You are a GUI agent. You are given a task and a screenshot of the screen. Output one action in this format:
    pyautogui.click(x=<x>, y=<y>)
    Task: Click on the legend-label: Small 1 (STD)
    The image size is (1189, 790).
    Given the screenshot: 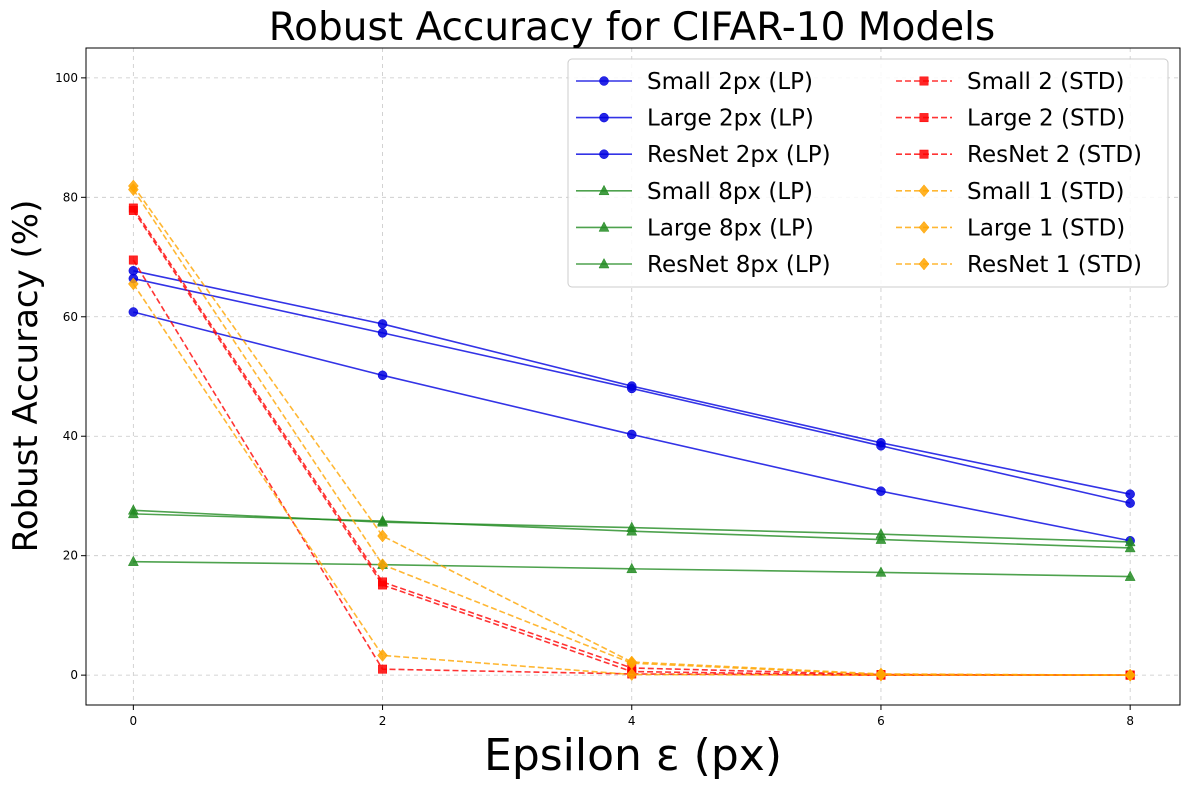 What is the action you would take?
    pyautogui.click(x=1045, y=192)
    